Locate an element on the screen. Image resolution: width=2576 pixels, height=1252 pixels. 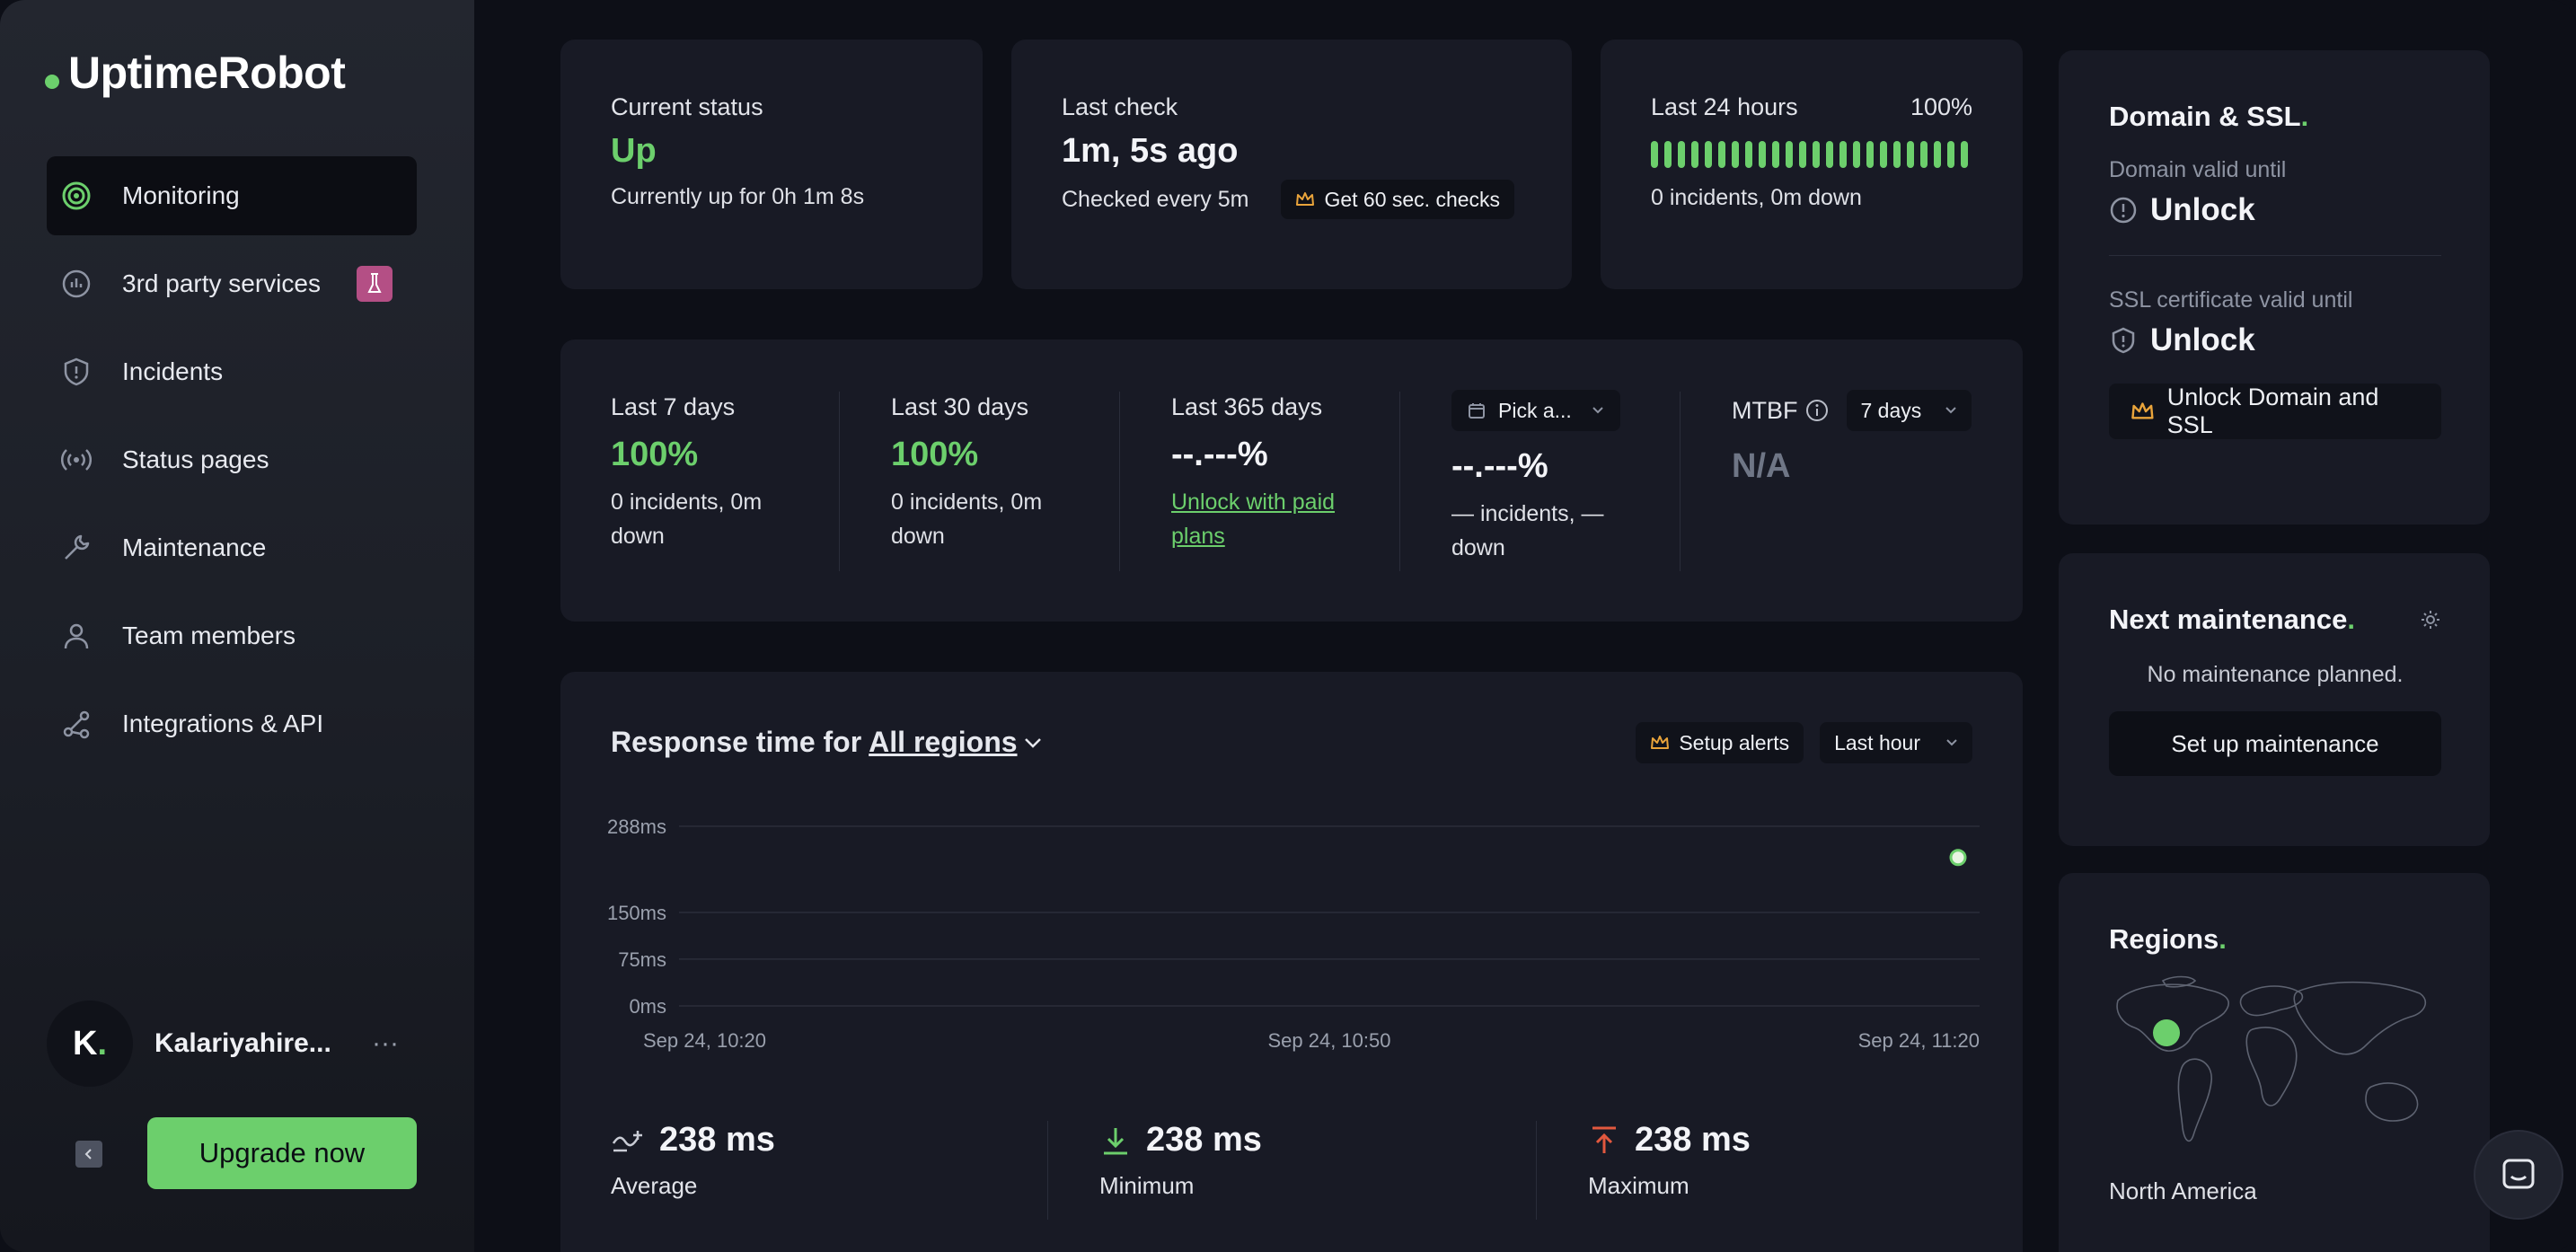
minimum-label: Minimum is located at coordinates (1147, 1185).